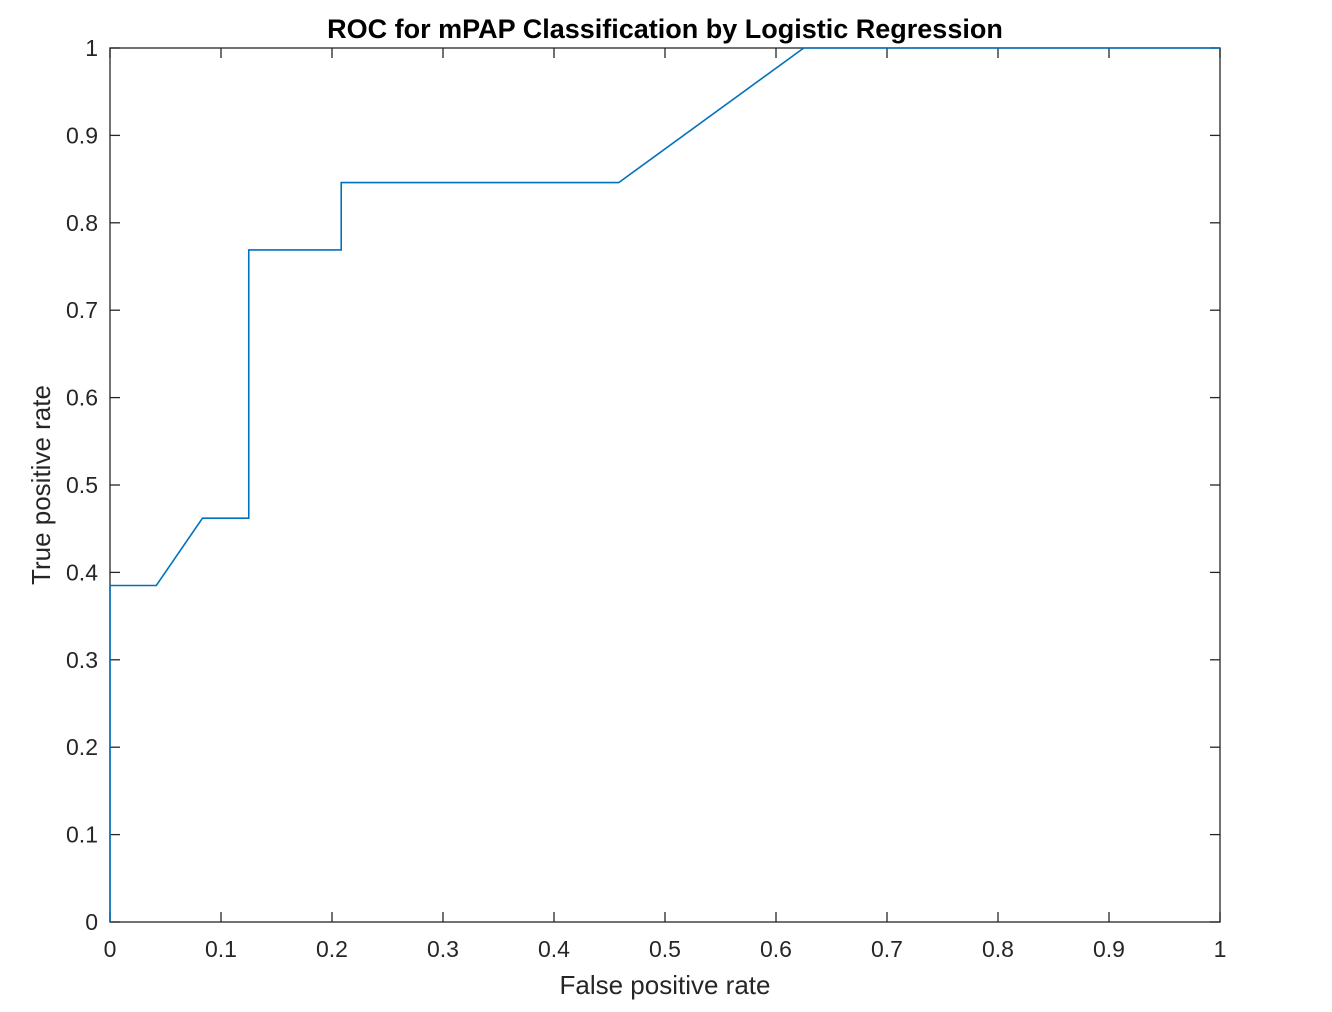  I want to click on y-tick-label: 0.1, so click(82, 835).